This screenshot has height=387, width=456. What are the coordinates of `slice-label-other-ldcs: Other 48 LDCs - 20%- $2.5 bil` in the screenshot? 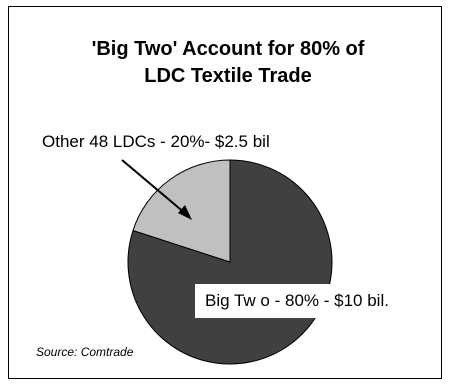 It's located at (156, 141).